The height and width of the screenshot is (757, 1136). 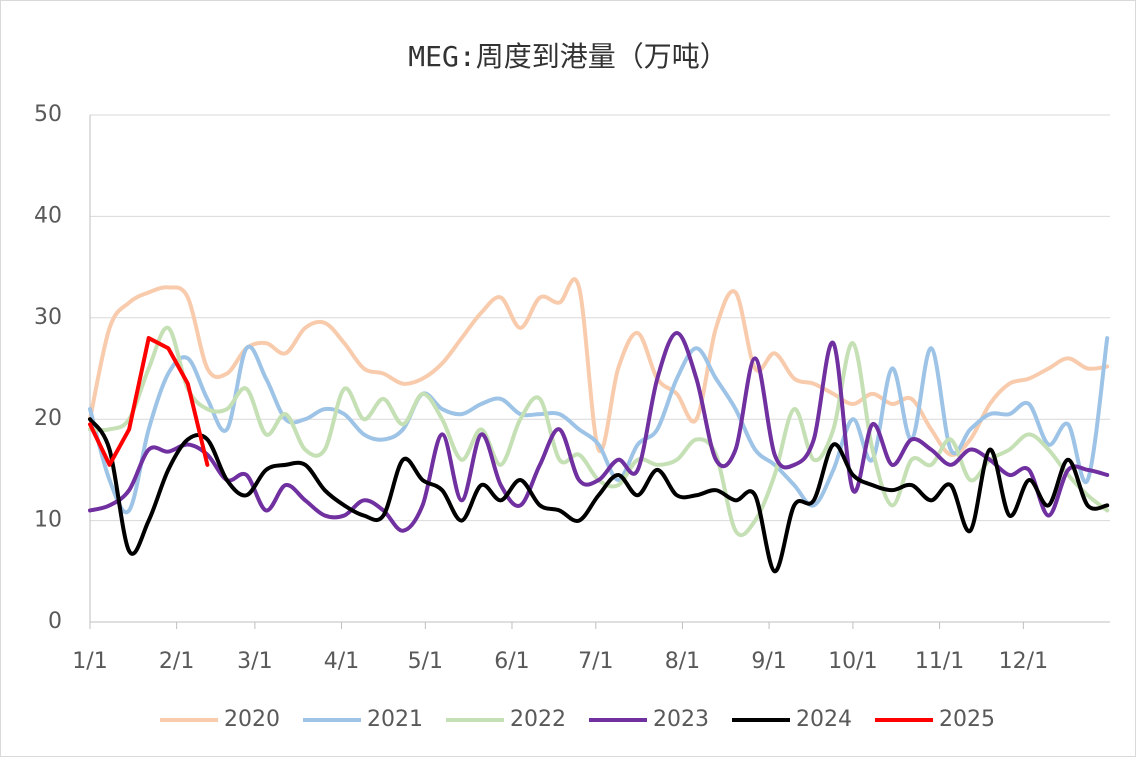 I want to click on y-tick-label: 30, so click(x=48, y=317).